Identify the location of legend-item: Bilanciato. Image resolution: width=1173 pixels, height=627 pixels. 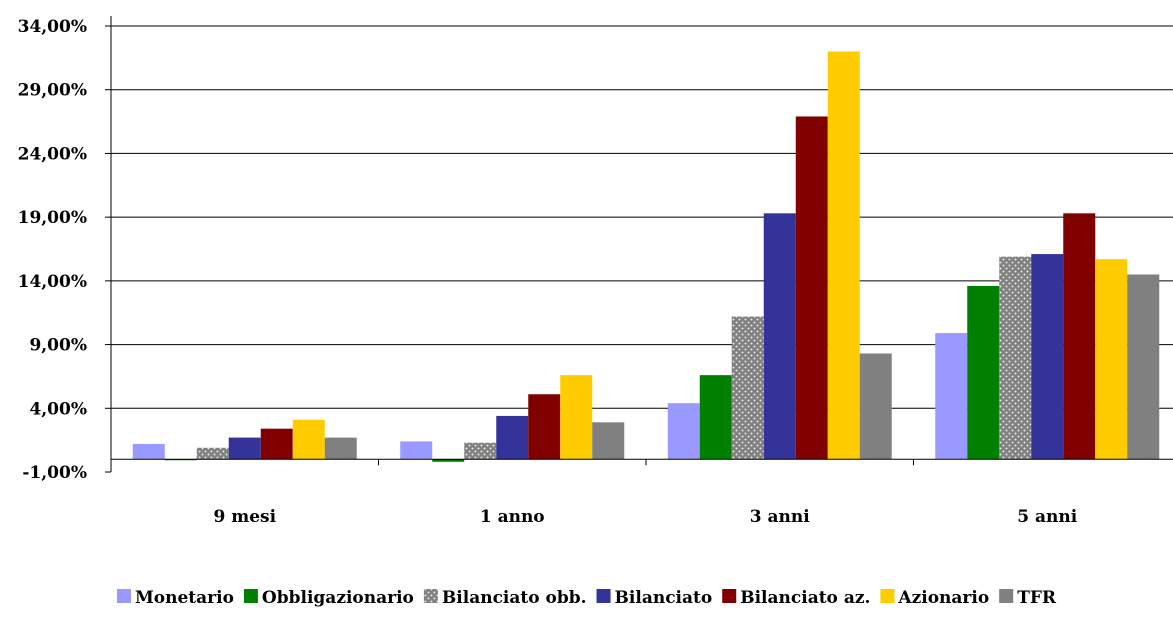
(654, 598).